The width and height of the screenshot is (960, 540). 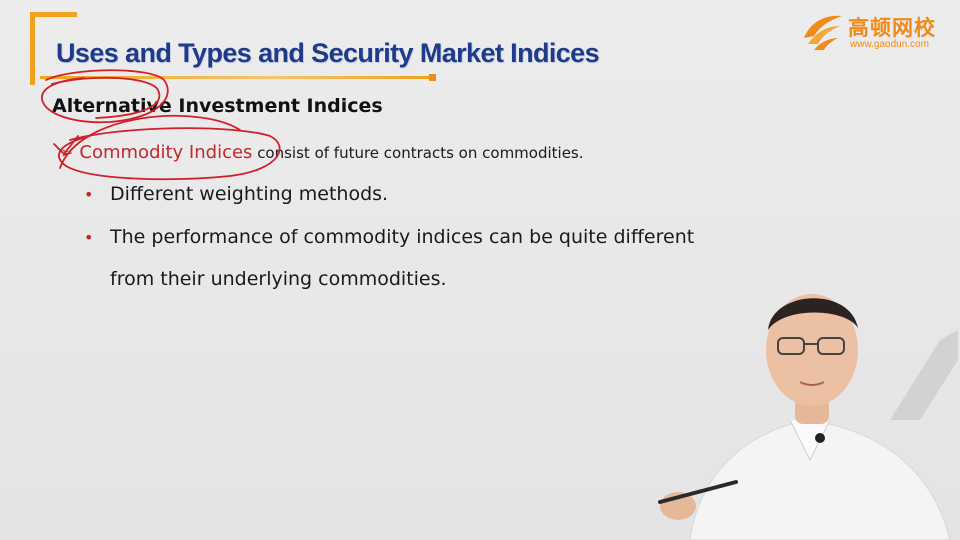 I want to click on gaodun-logo: 高顿网校 www.gaodun.com, so click(x=875, y=31).